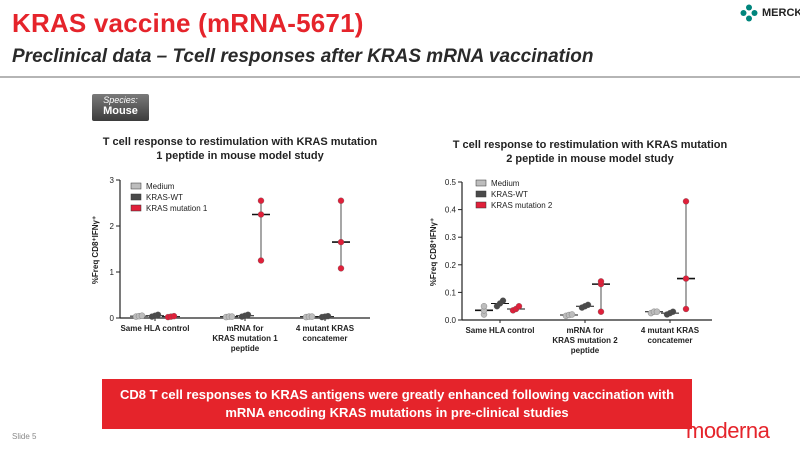  Describe the element at coordinates (325, 328) in the screenshot. I see `chart1-x-group-label: 4 mutant KRAS` at that location.